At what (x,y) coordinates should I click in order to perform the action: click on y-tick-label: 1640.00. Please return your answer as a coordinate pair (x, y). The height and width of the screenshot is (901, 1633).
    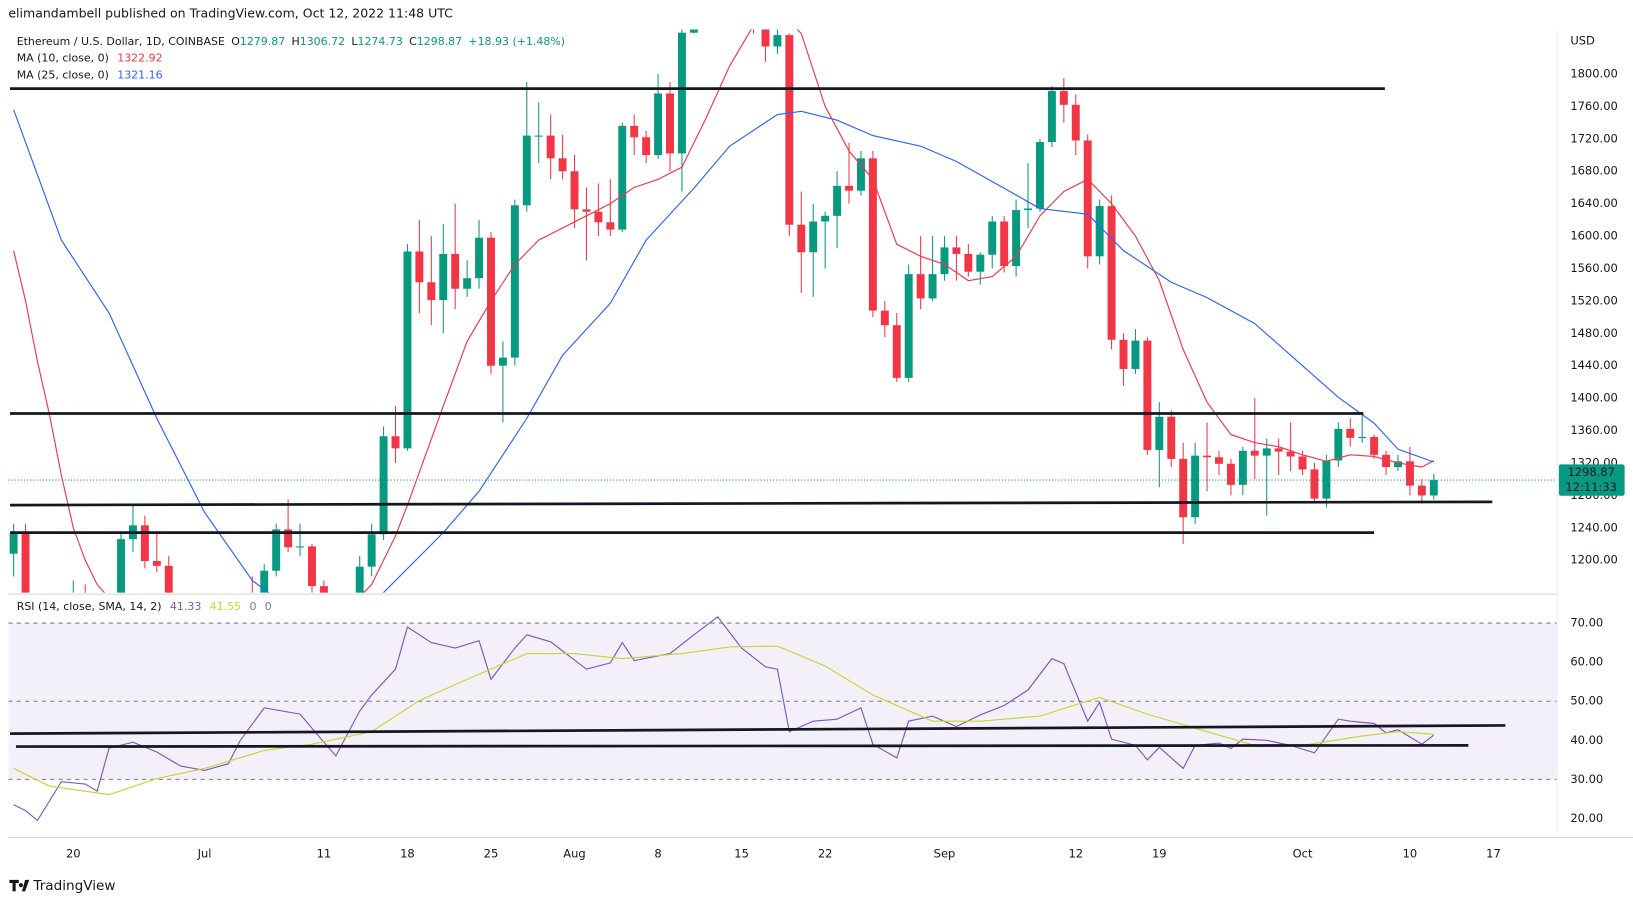
    Looking at the image, I should click on (1594, 203).